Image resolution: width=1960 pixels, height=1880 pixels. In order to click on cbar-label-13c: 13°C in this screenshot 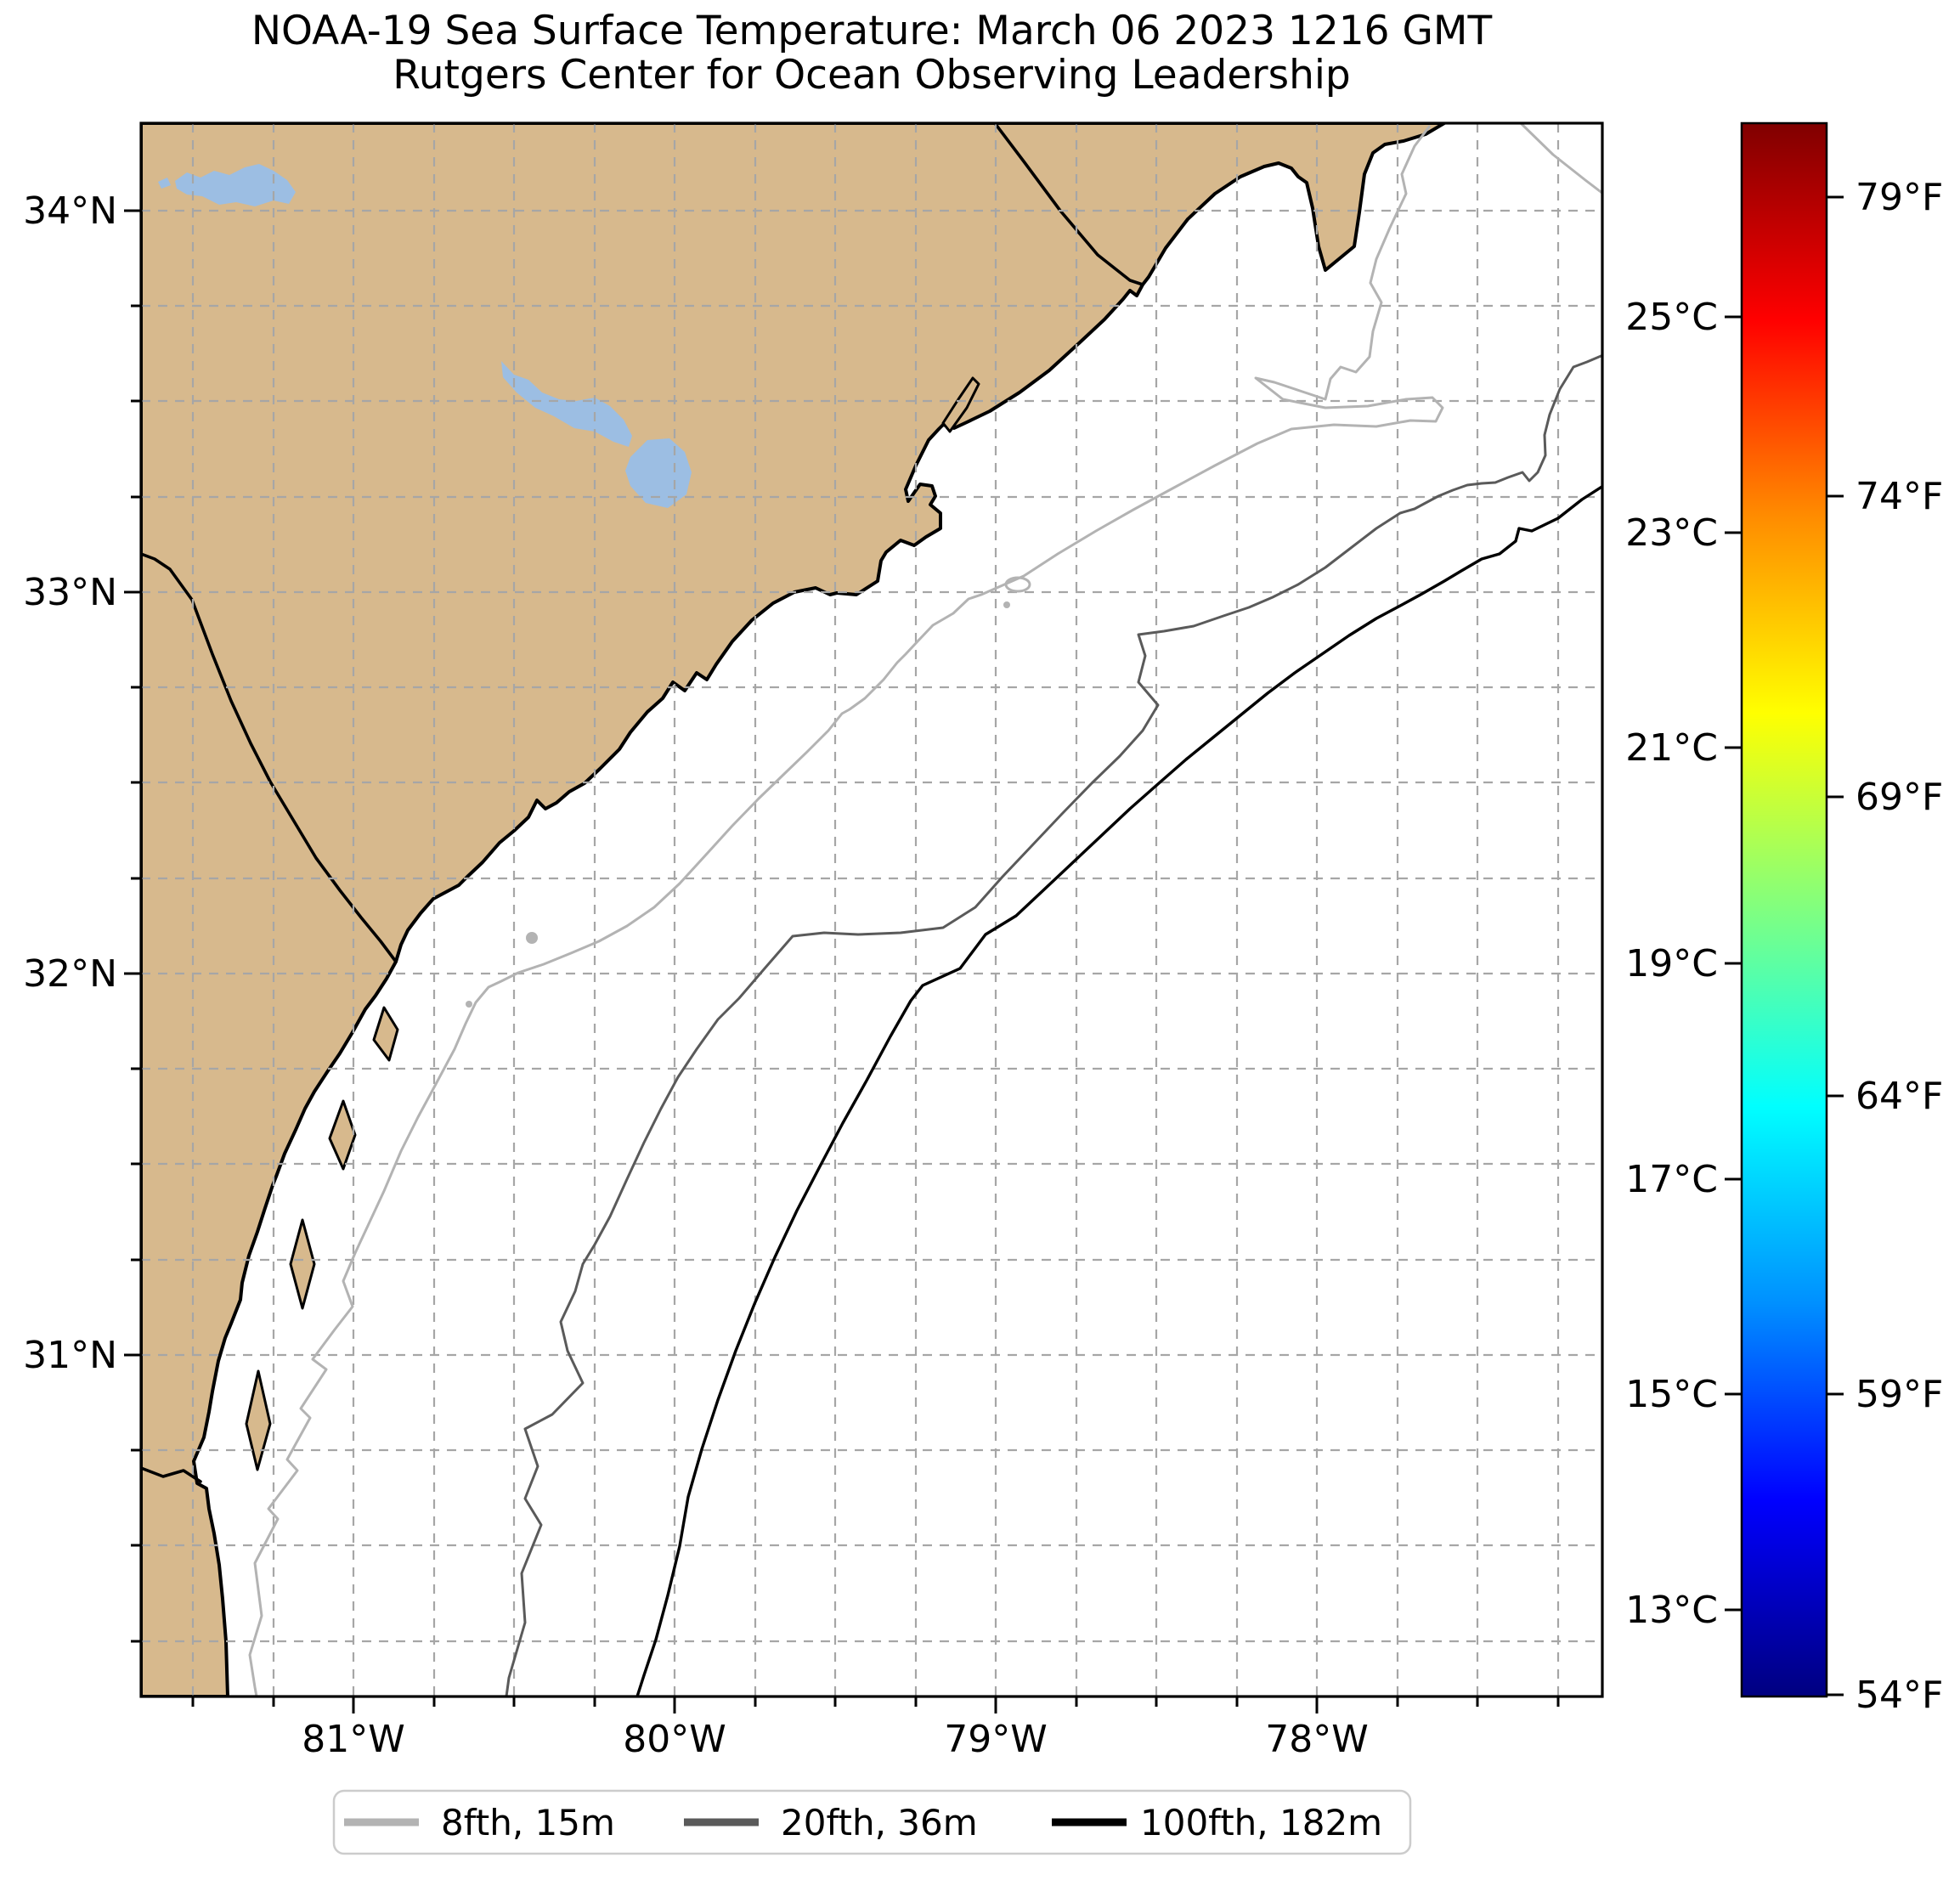, I will do `click(1672, 1611)`.